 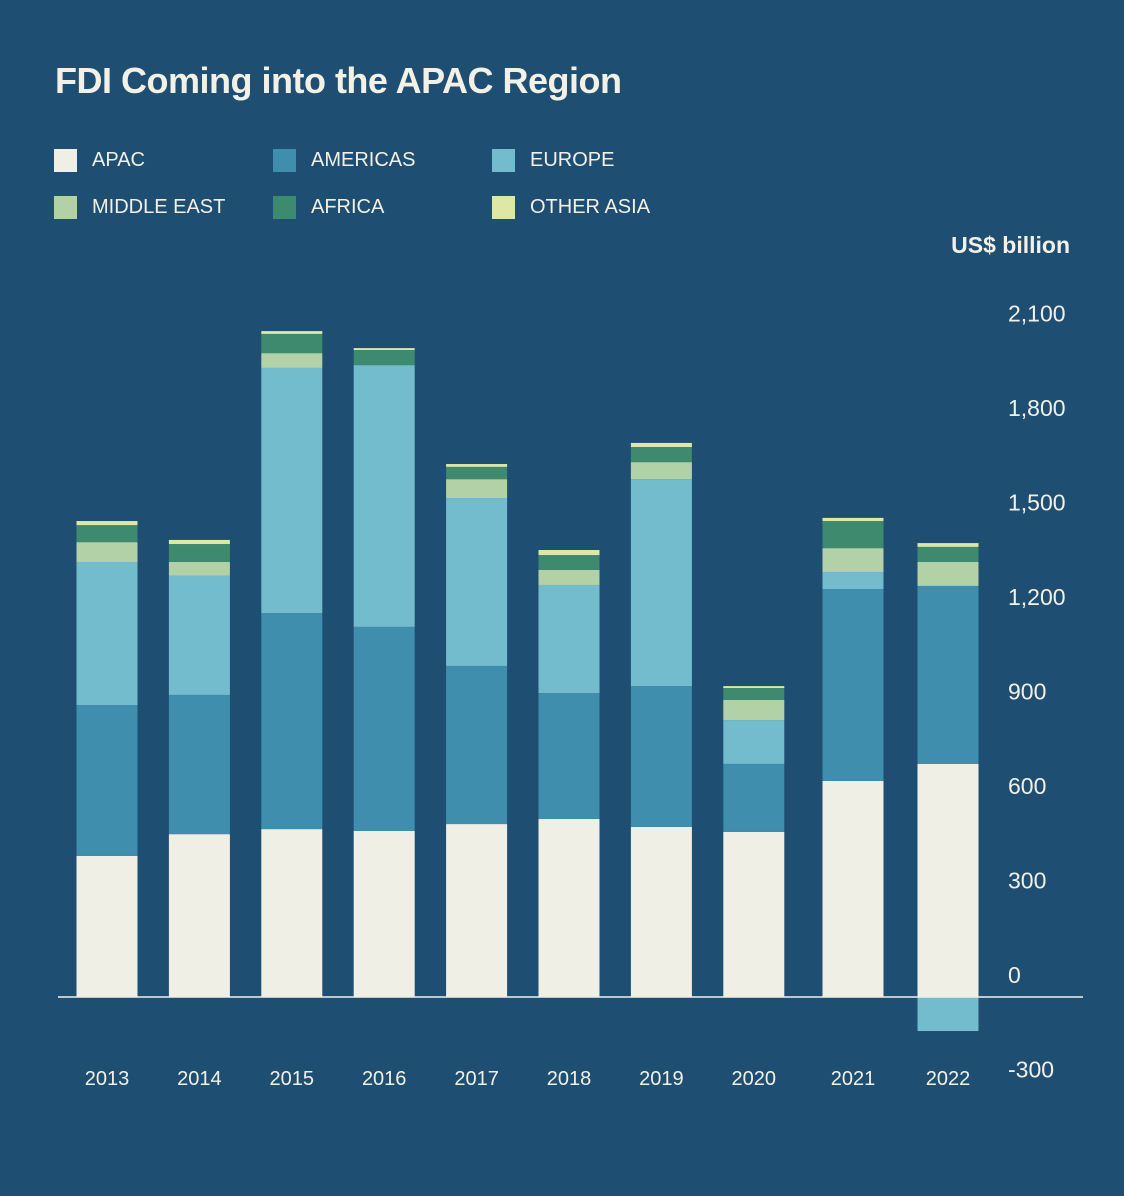 I want to click on x-tick-label: 2019, so click(x=661, y=1079).